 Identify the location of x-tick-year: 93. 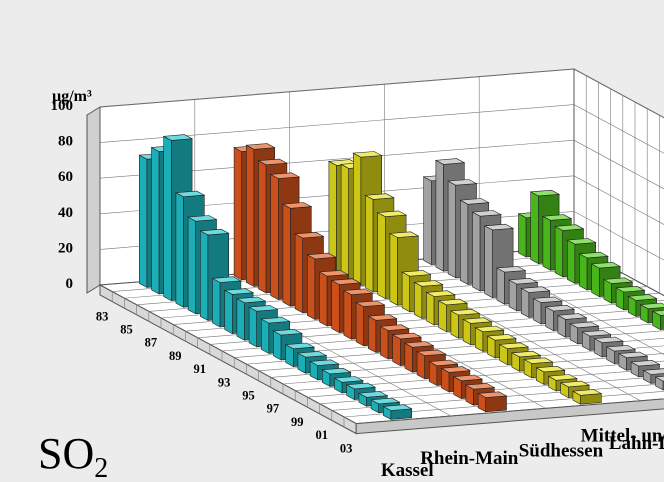
(224, 382).